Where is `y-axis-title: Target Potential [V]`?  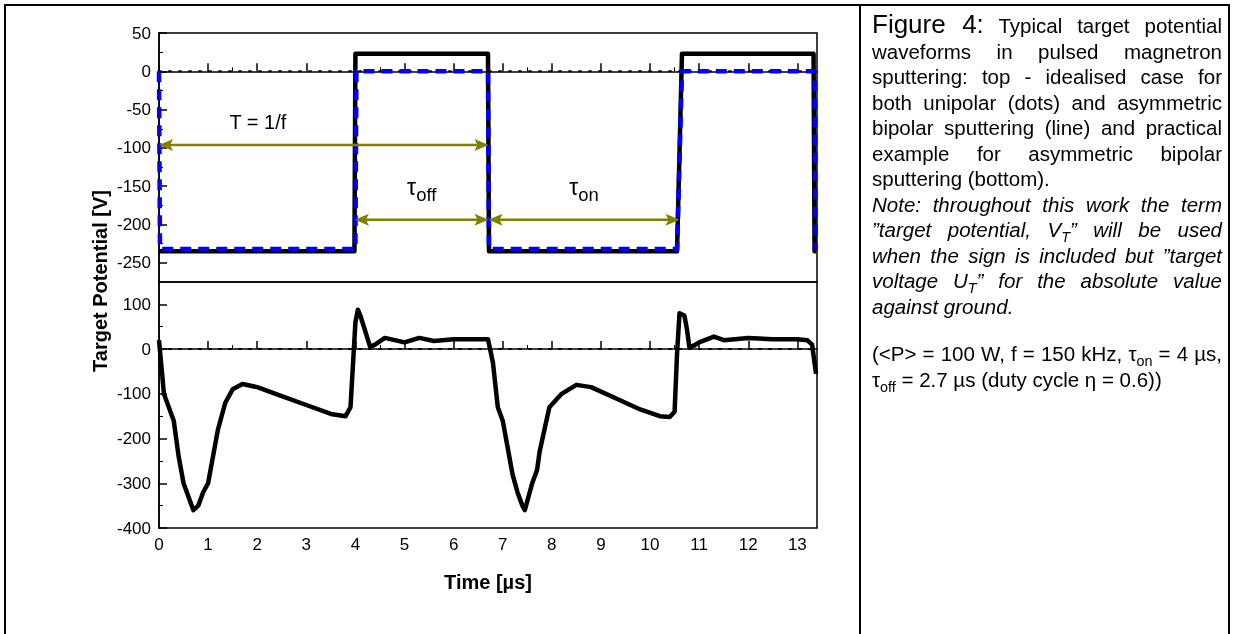 y-axis-title: Target Potential [V] is located at coordinates (100, 281).